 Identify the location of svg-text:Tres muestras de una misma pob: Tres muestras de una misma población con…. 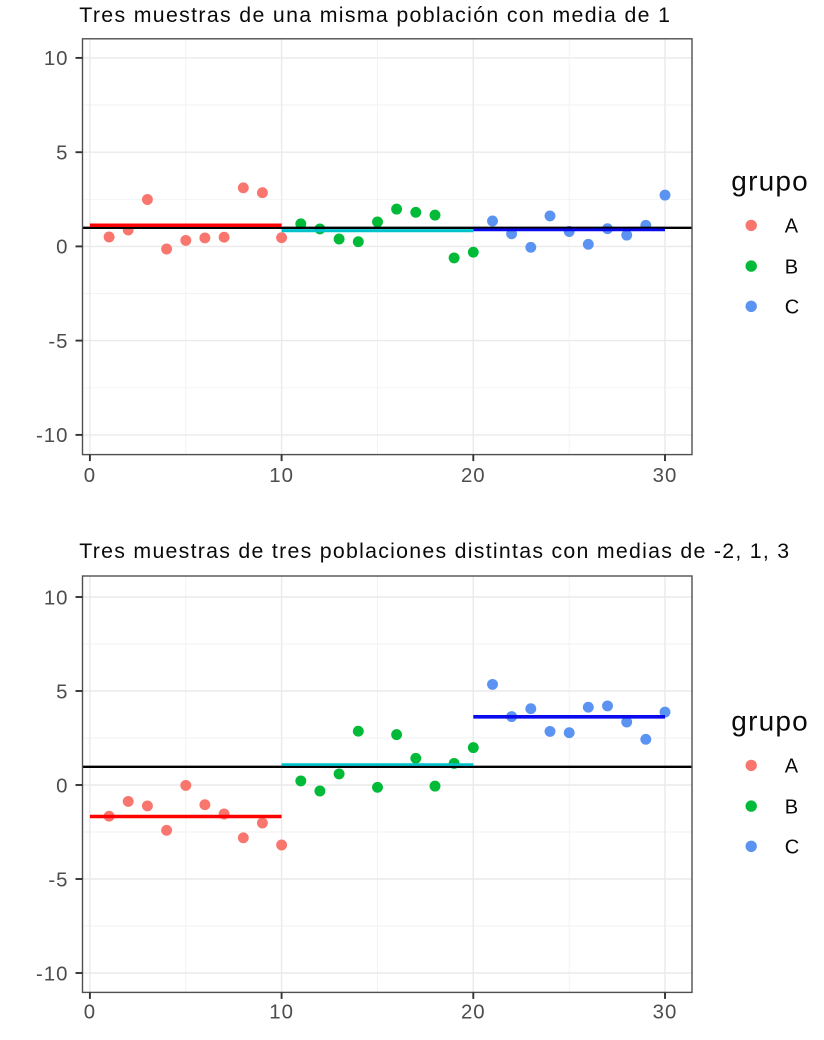
(375, 15).